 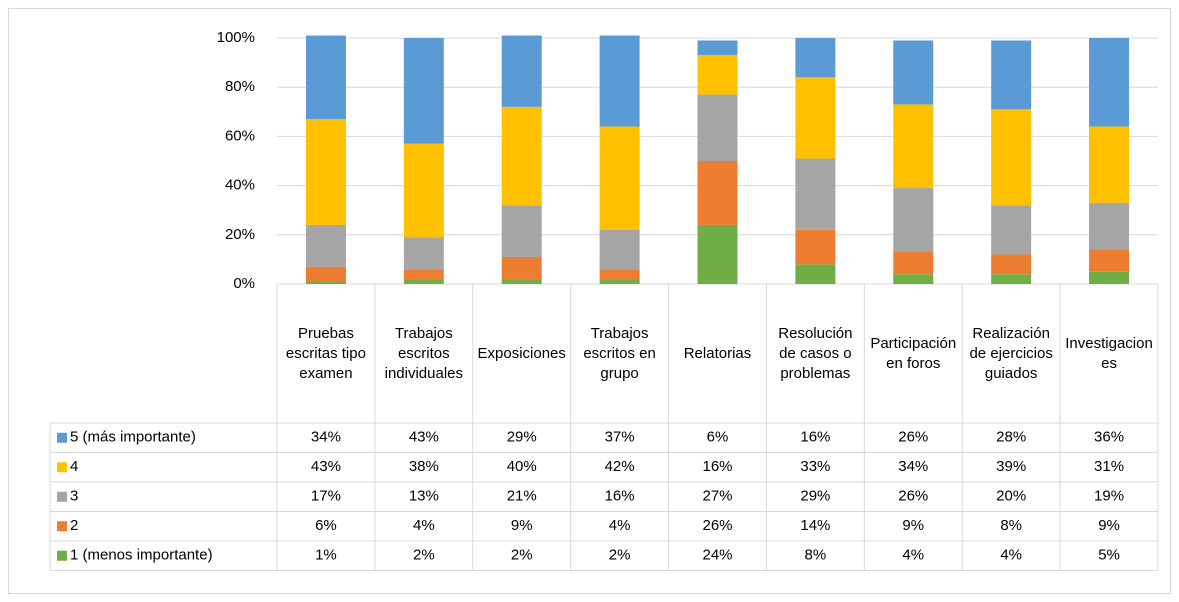 I want to click on table-value: 37%, so click(x=620, y=437).